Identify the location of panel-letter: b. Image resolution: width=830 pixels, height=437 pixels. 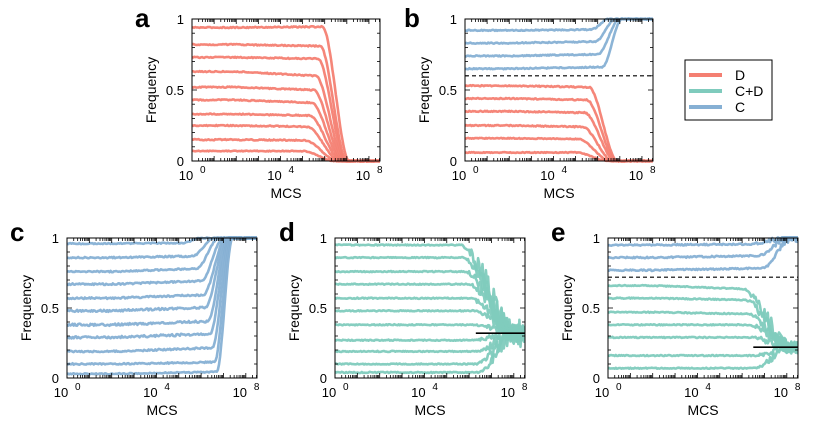
(412, 18).